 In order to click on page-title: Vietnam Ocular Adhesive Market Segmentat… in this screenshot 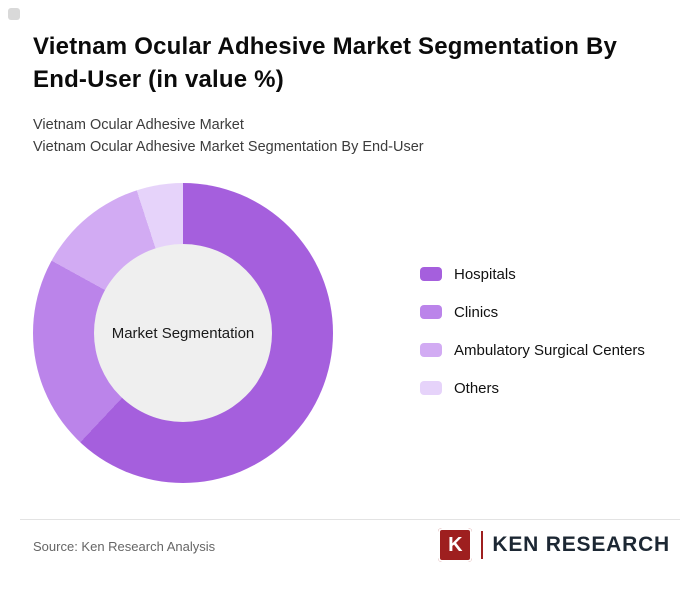, I will do `click(325, 63)`.